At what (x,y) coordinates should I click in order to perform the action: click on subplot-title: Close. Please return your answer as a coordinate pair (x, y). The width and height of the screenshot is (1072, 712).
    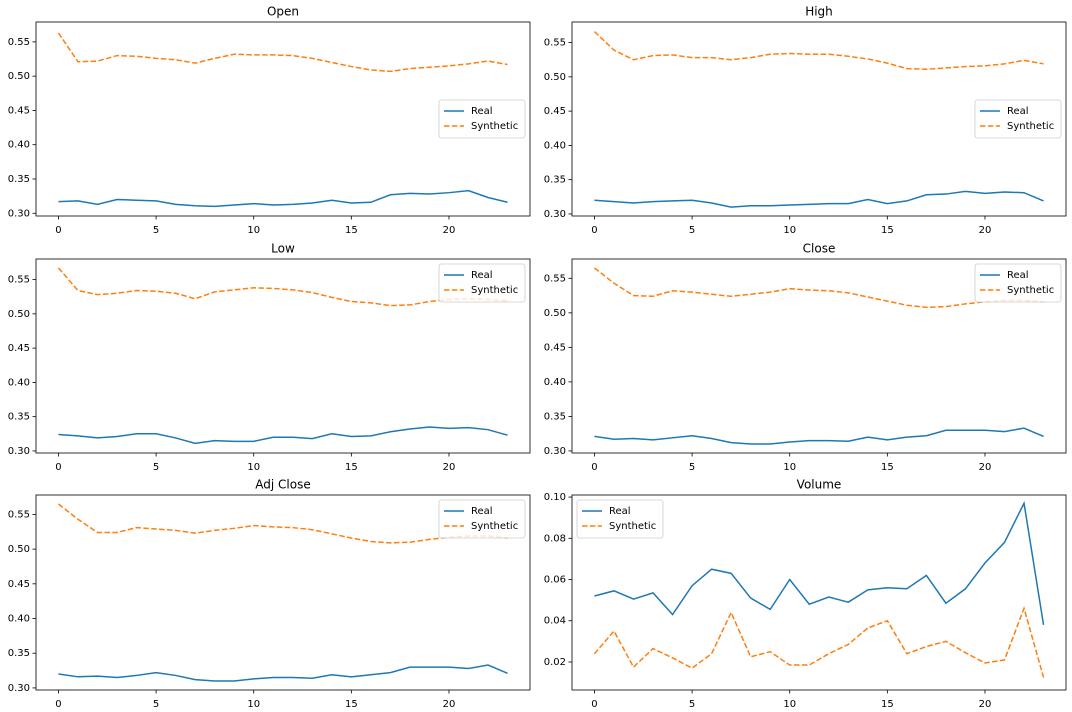
    Looking at the image, I should click on (819, 249).